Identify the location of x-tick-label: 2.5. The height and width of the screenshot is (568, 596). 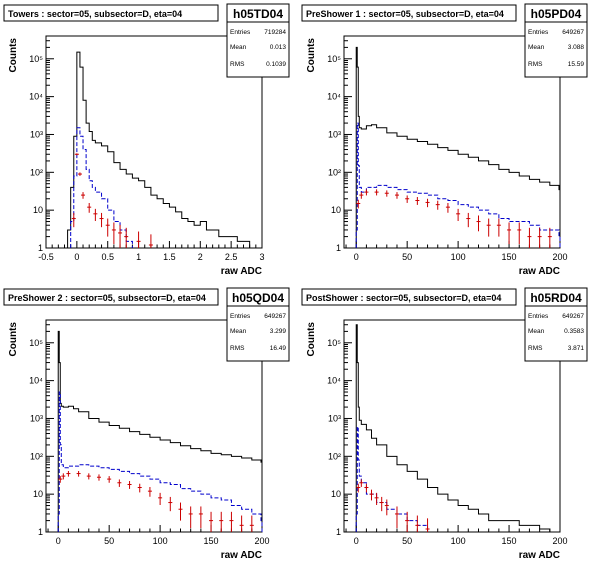
(231, 257).